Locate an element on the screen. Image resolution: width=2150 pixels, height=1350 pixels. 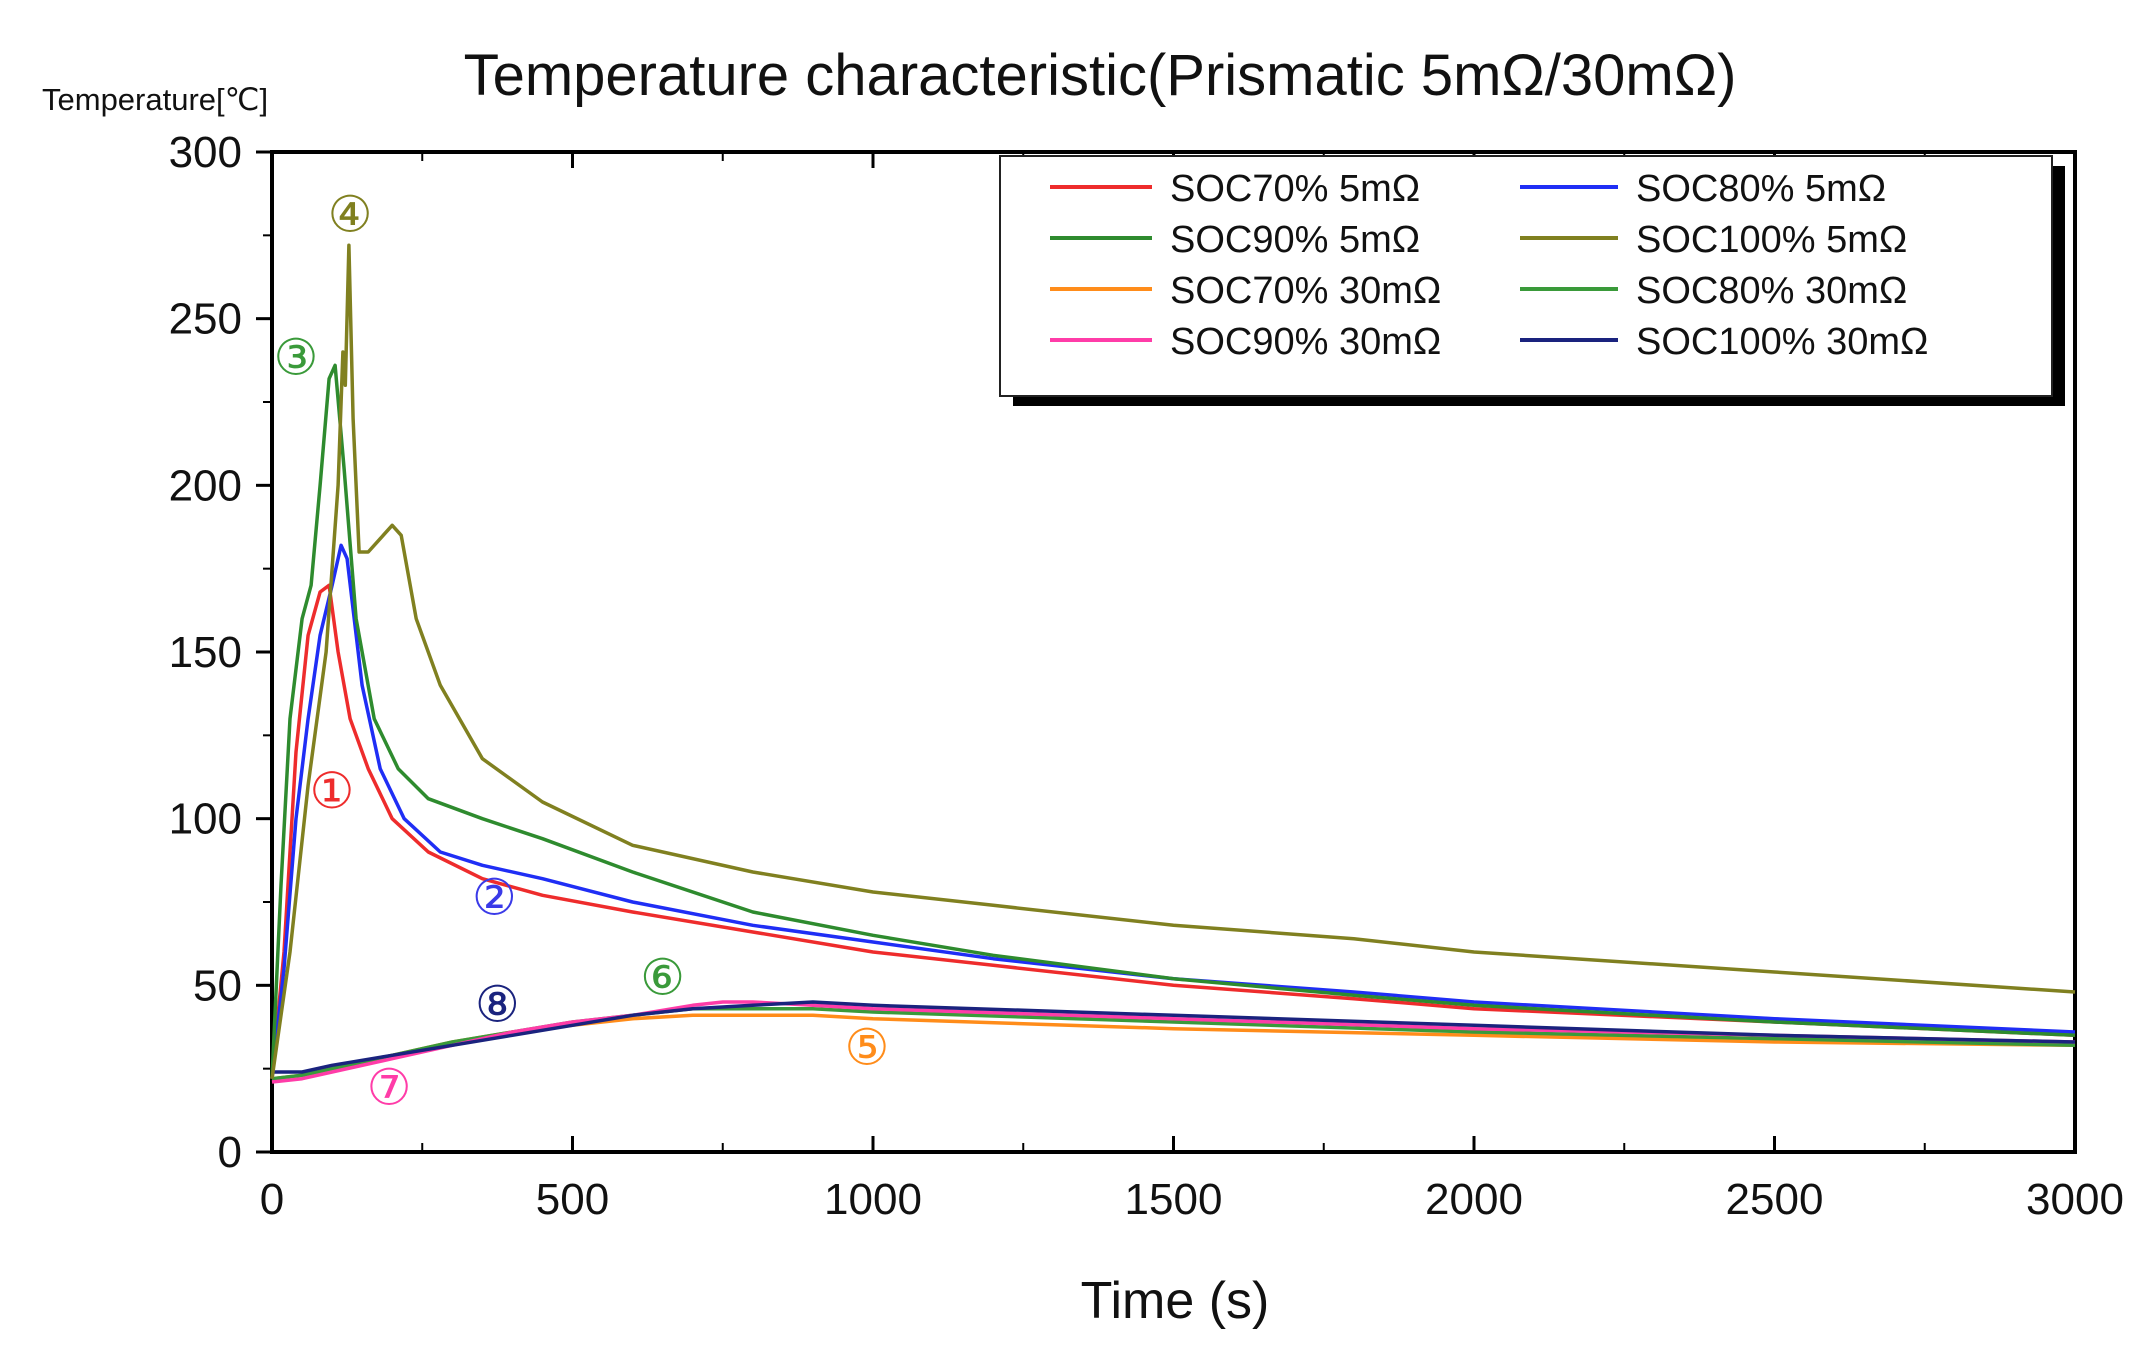
y-tick-label: 50 is located at coordinates (217, 985).